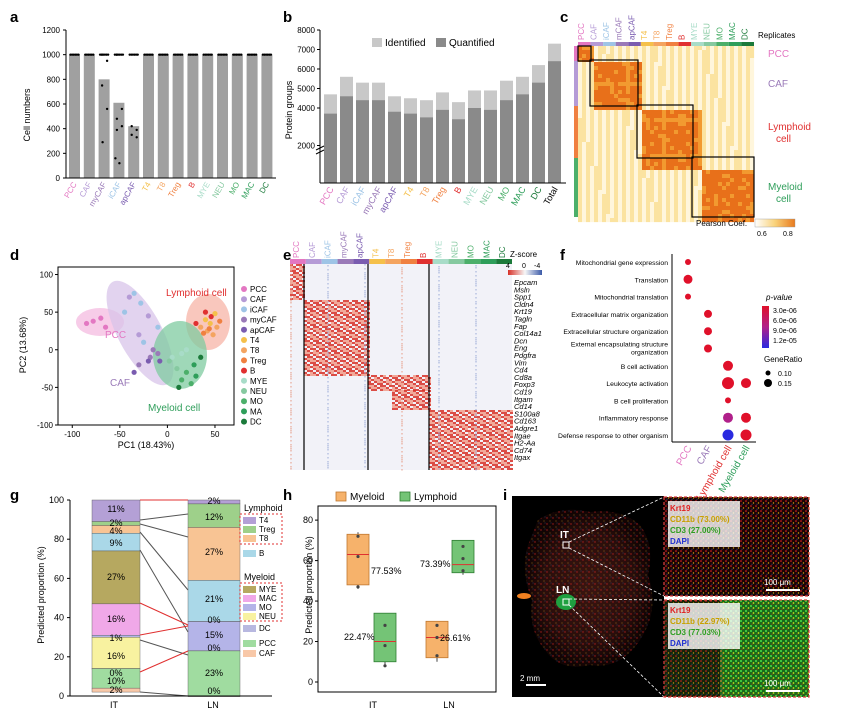 The width and height of the screenshot is (846, 721). What do you see at coordinates (631, 27) in the screenshot?
I see `panel-c-col-label: apCAF` at bounding box center [631, 27].